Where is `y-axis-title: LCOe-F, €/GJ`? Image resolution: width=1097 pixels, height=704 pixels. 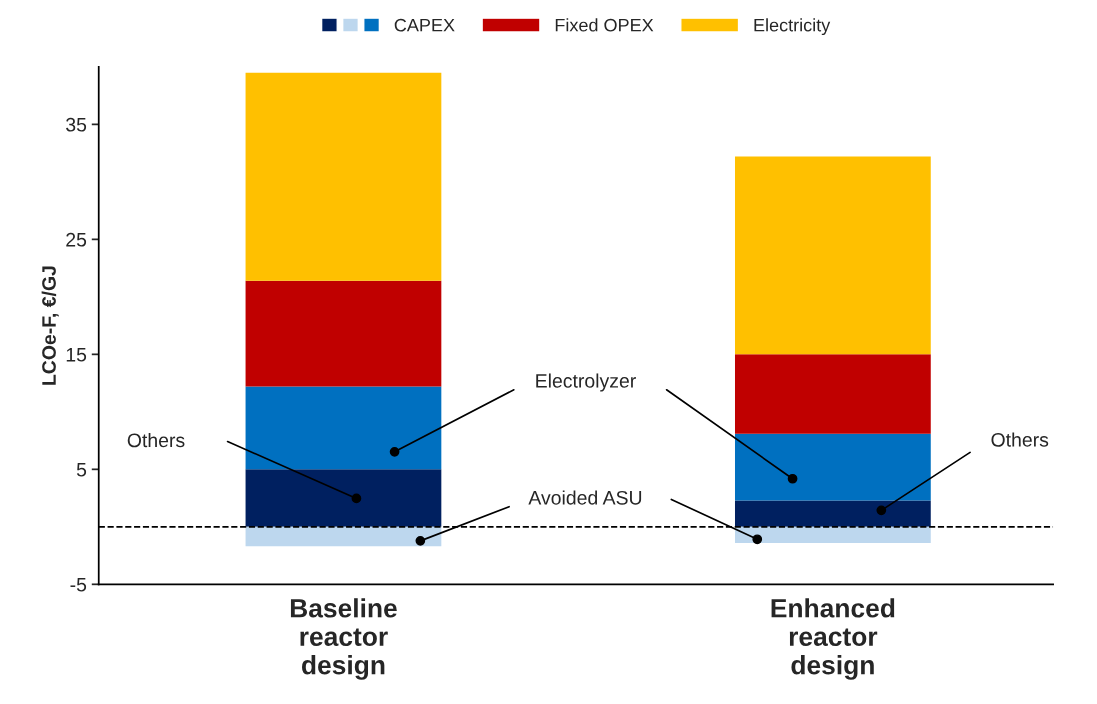
y-axis-title: LCOe-F, €/GJ is located at coordinates (50, 325).